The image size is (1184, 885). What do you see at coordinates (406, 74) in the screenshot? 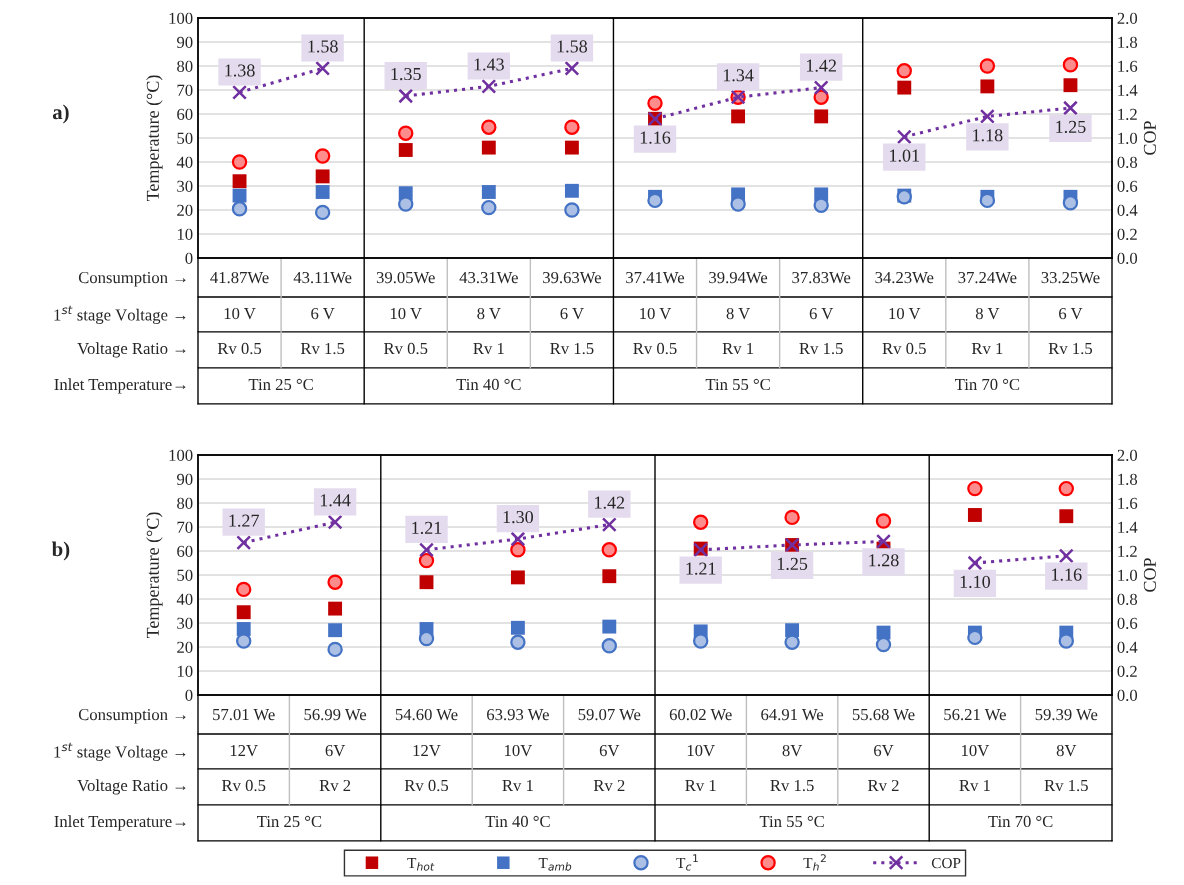
I see `data-label: 1.35` at bounding box center [406, 74].